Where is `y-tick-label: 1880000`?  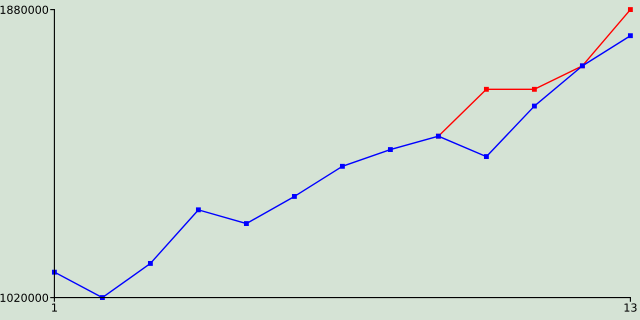 y-tick-label: 1880000 is located at coordinates (24, 10).